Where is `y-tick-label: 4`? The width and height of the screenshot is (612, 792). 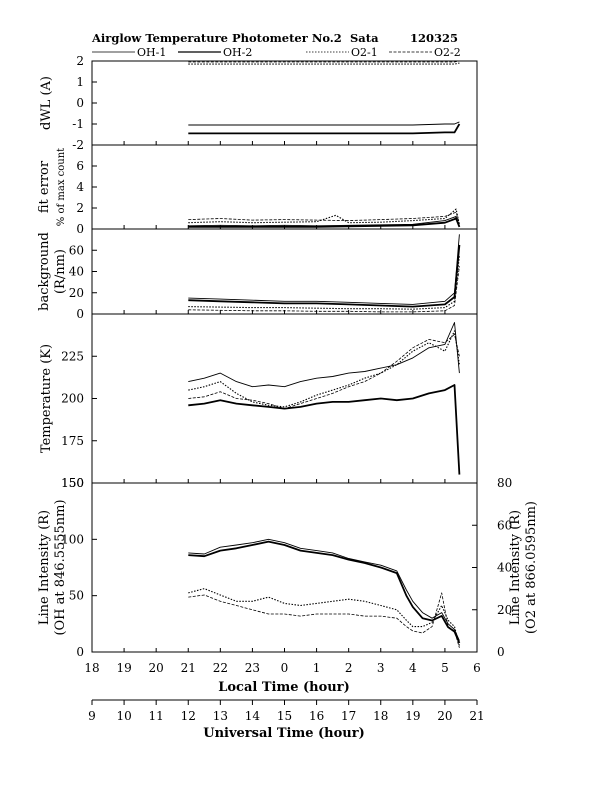 y-tick-label: 4 is located at coordinates (80, 187).